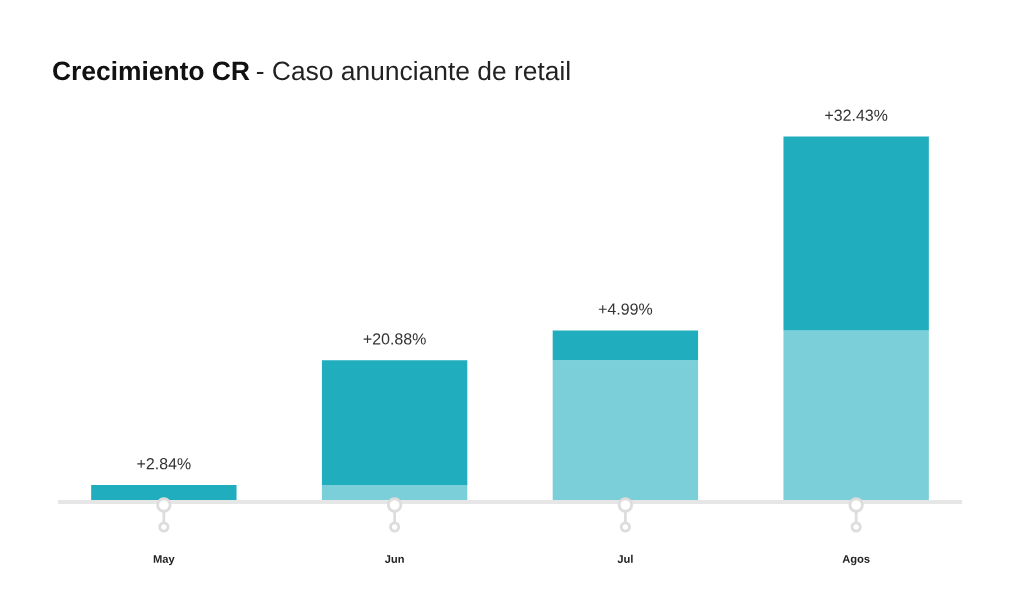 The width and height of the screenshot is (1025, 613). What do you see at coordinates (413, 70) in the screenshot?
I see `chart-subtitle: - Caso anunciante de retail` at bounding box center [413, 70].